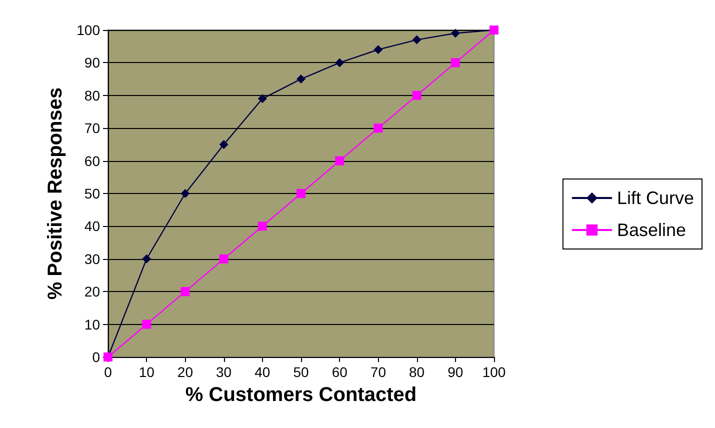 The image size is (715, 428). I want to click on x-tick-label: 100, so click(494, 372).